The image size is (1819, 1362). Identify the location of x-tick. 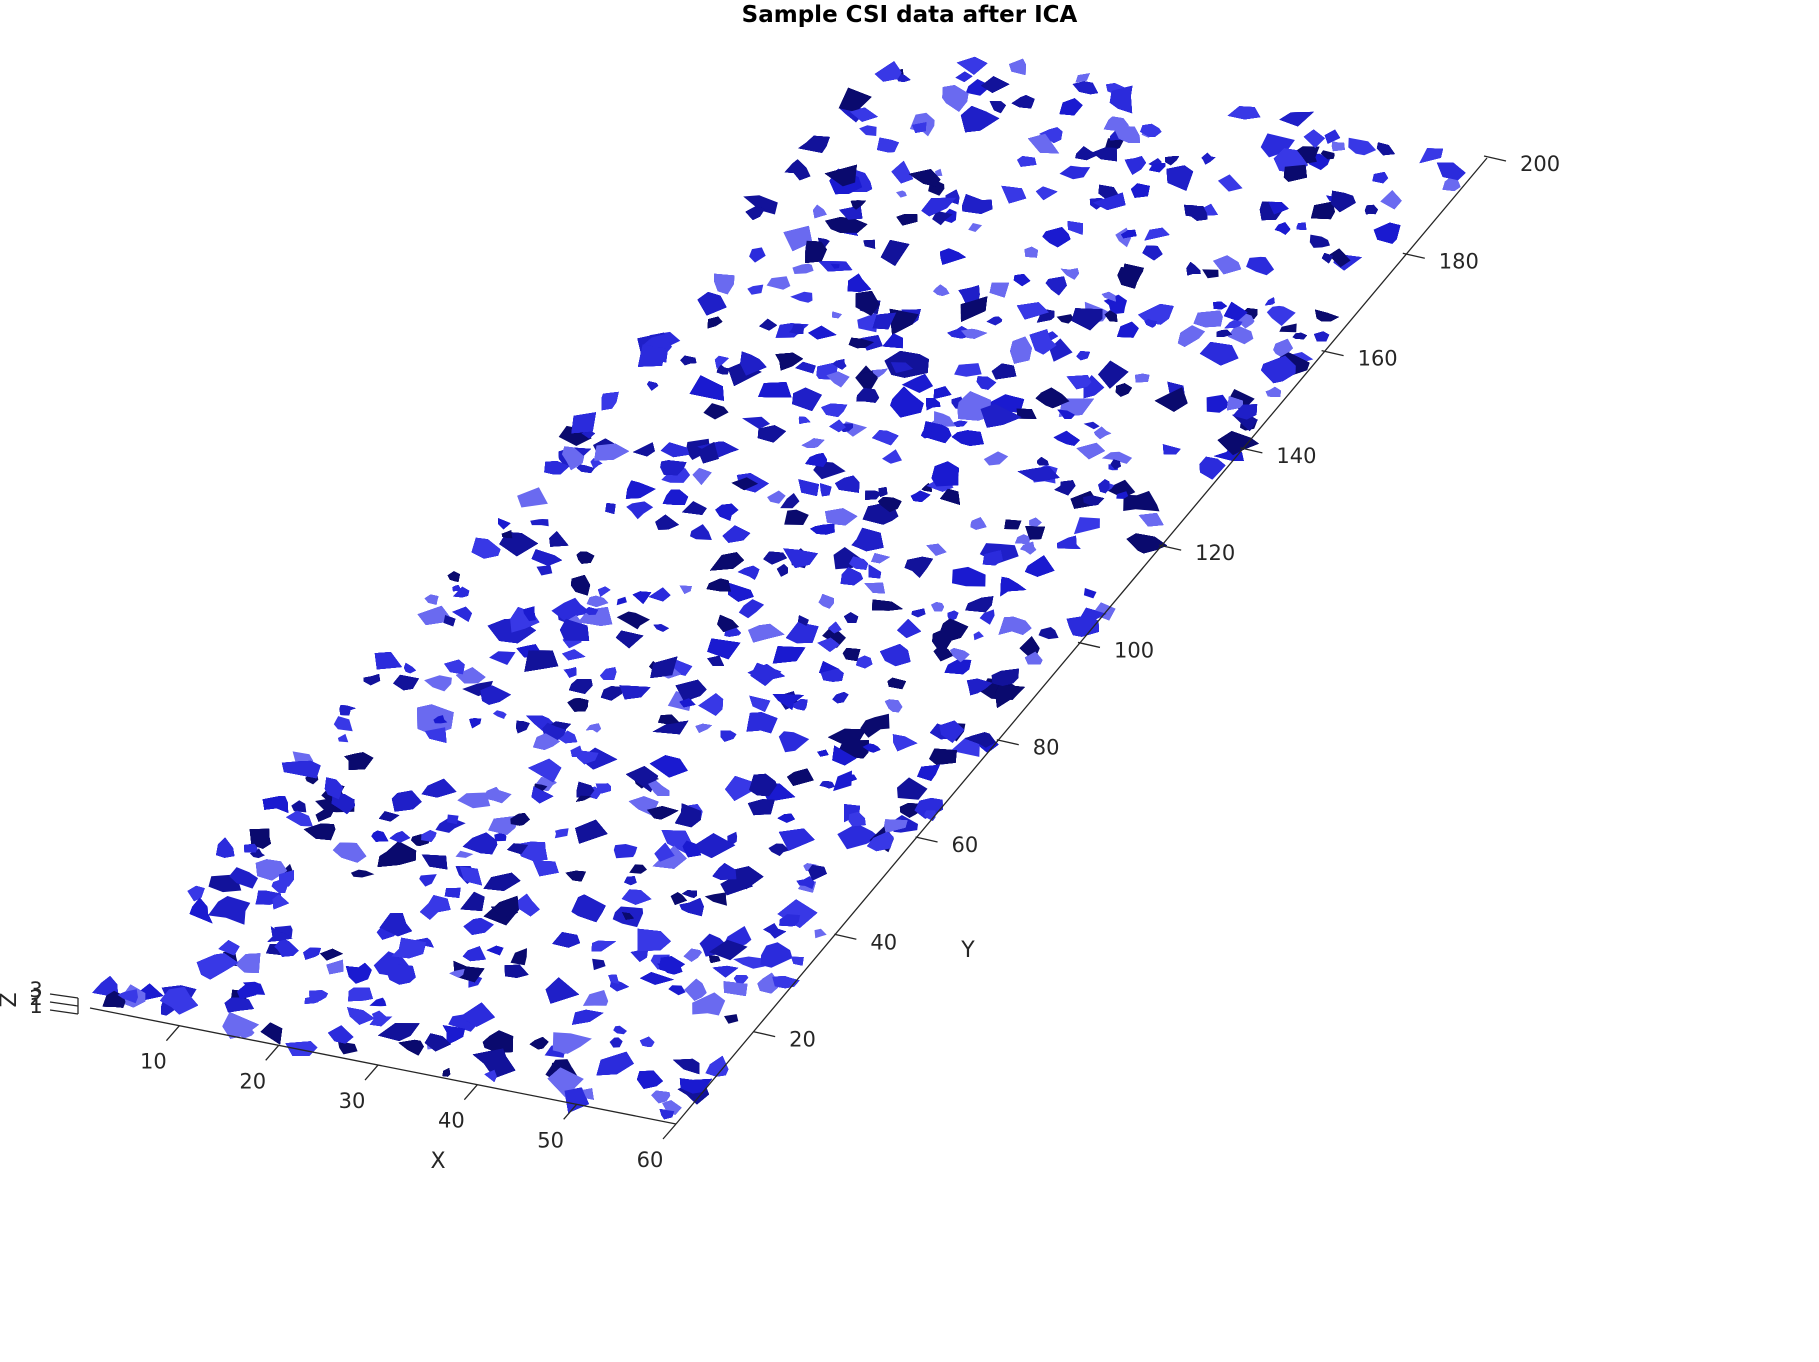
(272, 1052).